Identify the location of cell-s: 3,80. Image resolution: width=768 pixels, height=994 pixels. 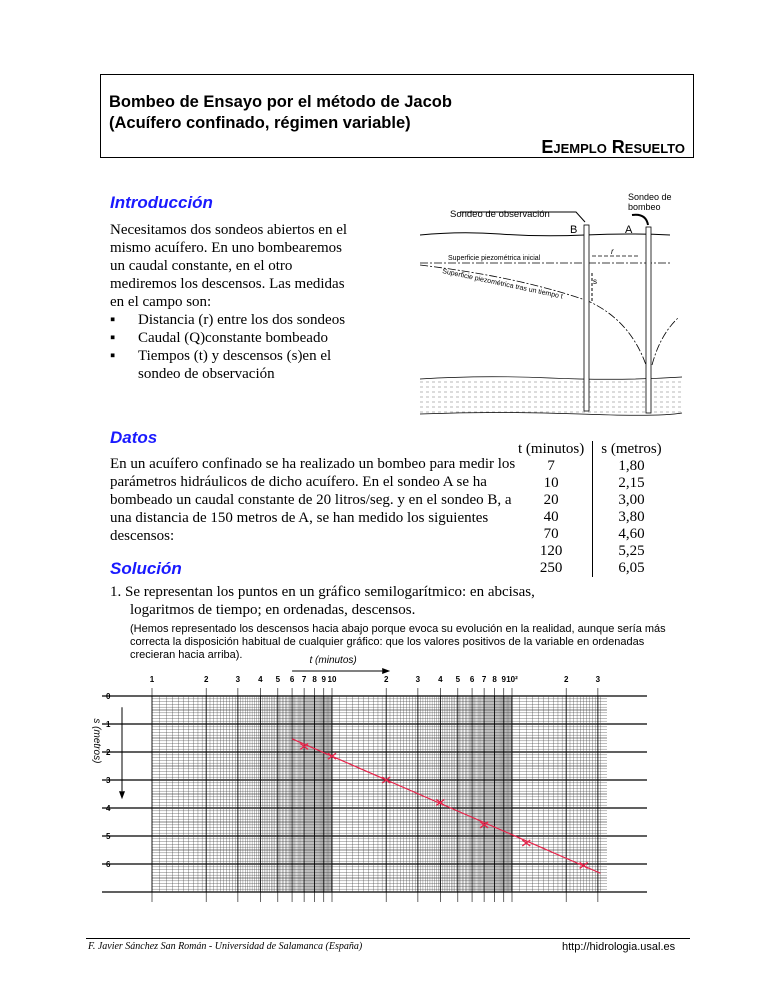
(631, 517).